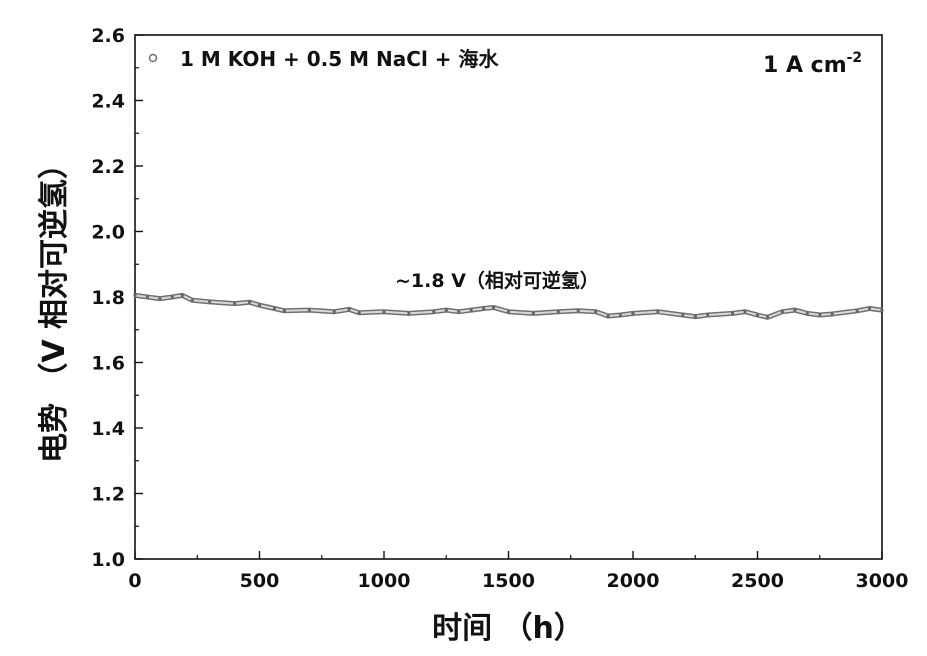 This screenshot has height=656, width=927. Describe the element at coordinates (108, 495) in the screenshot. I see `y-tick-label: 1.2` at that location.